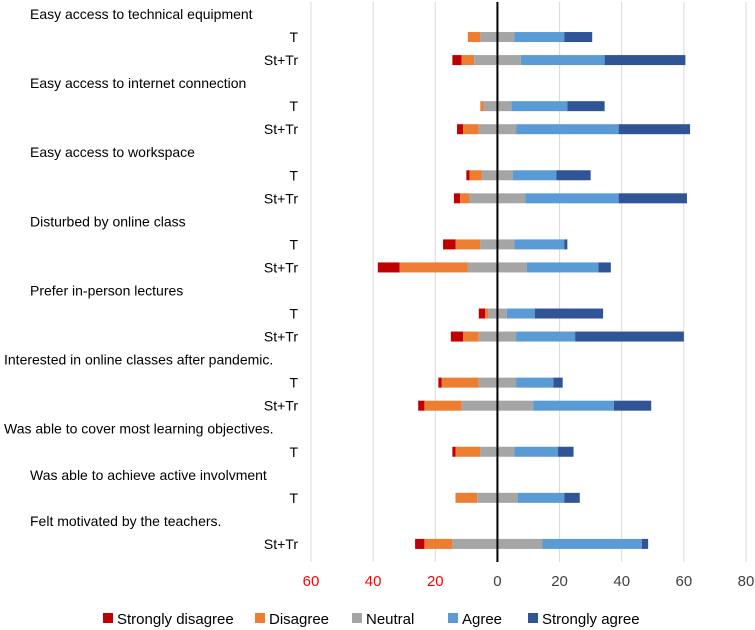 The height and width of the screenshot is (630, 755). I want to click on legend-item-strongly-disagree: Strongly disagree, so click(168, 619).